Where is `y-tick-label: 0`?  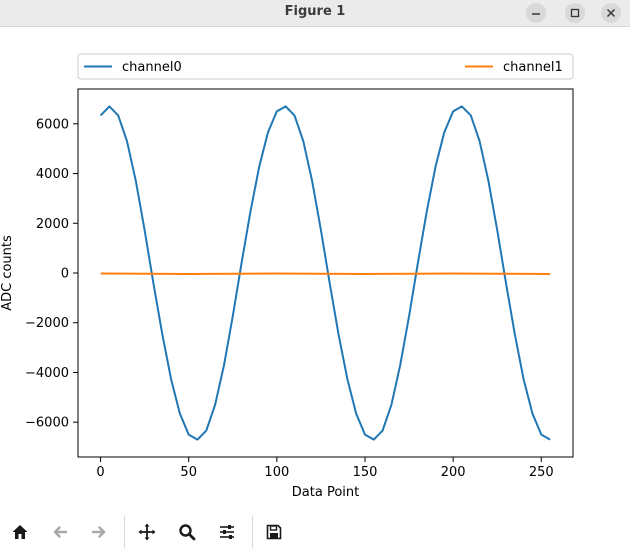
y-tick-label: 0 is located at coordinates (65, 274).